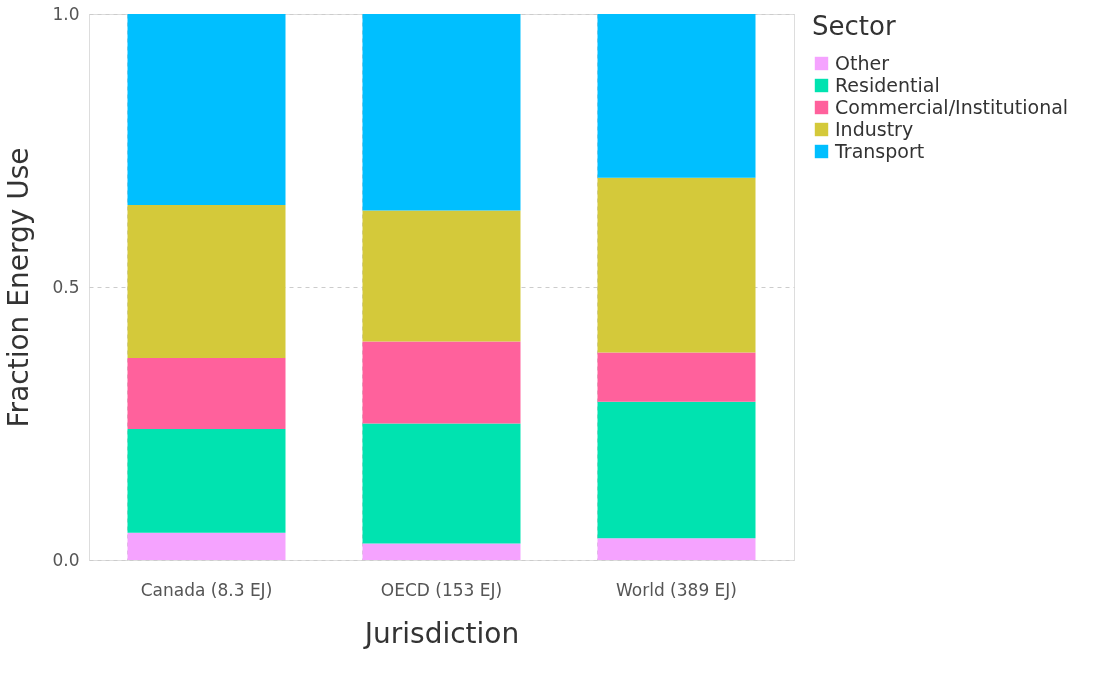 Image resolution: width=1103 pixels, height=675 pixels. Describe the element at coordinates (862, 62) in the screenshot. I see `legend-label: Other` at that location.